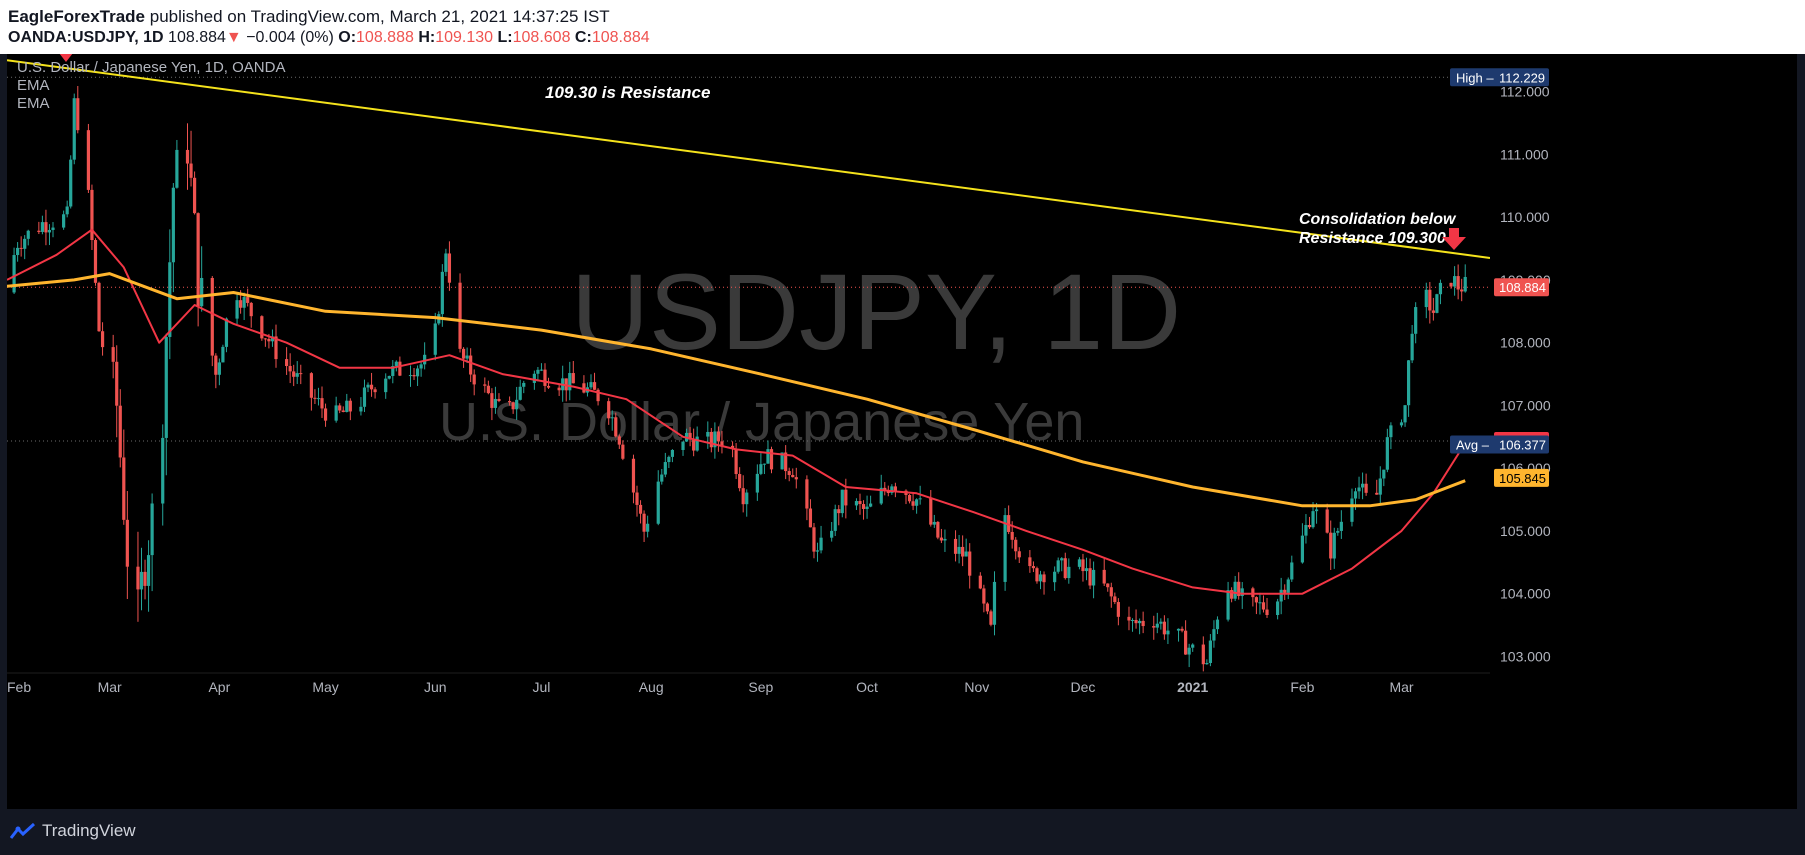 This screenshot has width=1805, height=855. I want to click on legend-title: U.S. Dollar / Japanese Yen, 1D, OANDA, so click(151, 67).